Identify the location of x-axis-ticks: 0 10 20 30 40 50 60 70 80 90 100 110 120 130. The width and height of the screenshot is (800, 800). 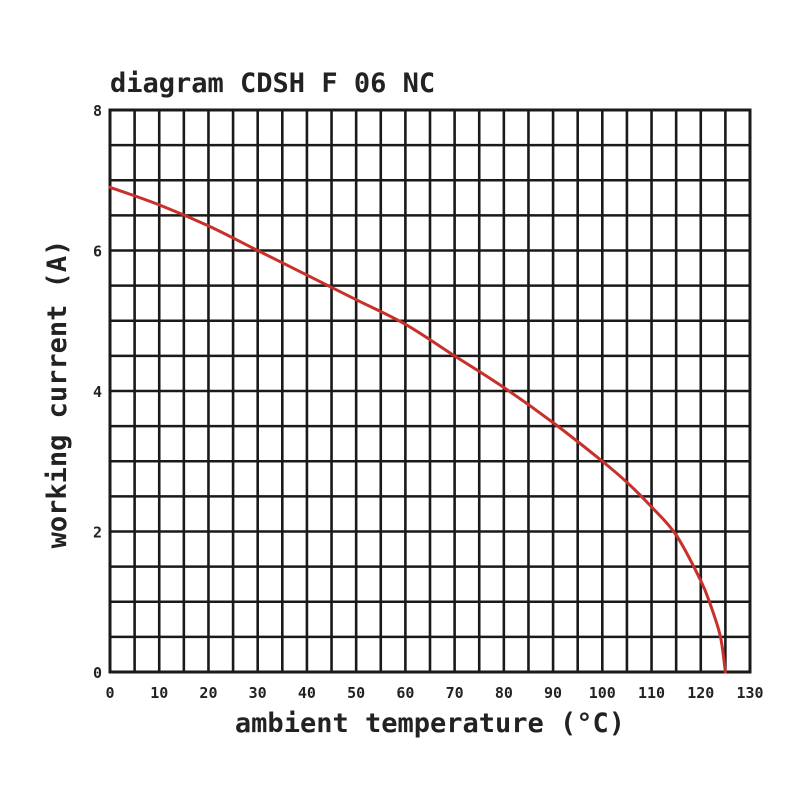
(434, 693).